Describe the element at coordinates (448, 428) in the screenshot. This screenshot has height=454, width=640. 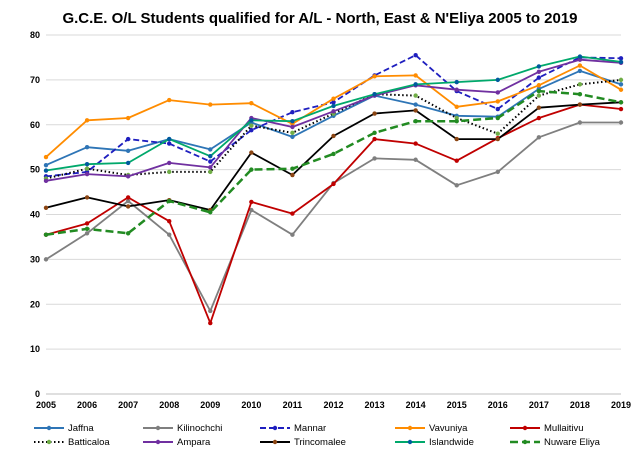
I see `legend-label: Vavuniya` at that location.